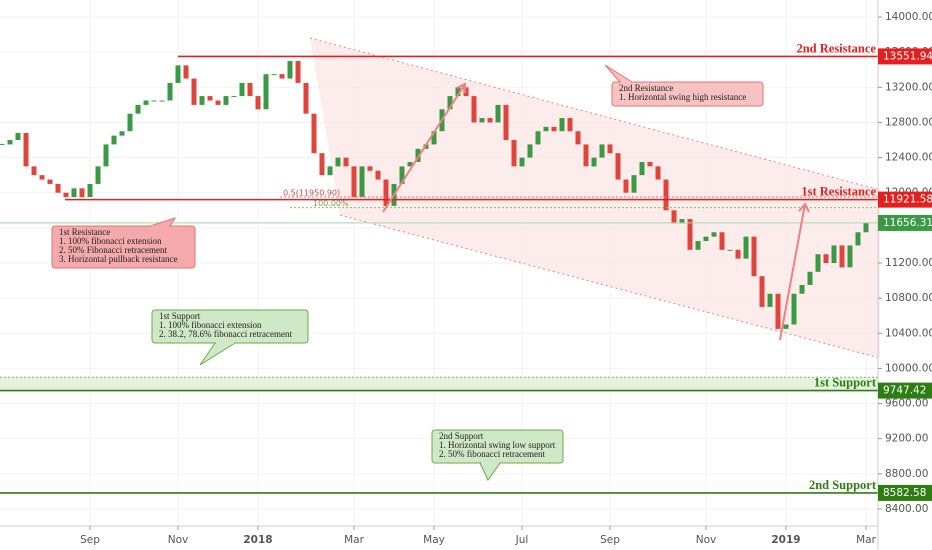 The image size is (932, 550). I want to click on callout-text: 1. Horizontal swing low support, so click(497, 445).